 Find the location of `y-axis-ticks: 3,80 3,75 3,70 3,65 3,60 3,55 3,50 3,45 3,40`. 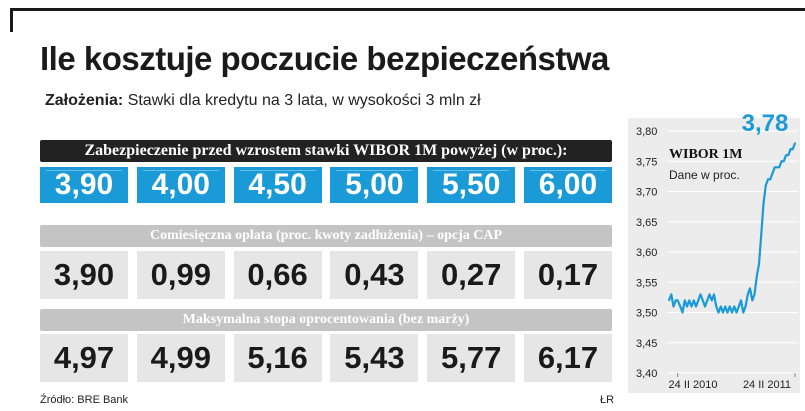

y-axis-ticks: 3,80 3,75 3,70 3,65 3,60 3,55 3,50 3,45 3,40 is located at coordinates (646, 253).